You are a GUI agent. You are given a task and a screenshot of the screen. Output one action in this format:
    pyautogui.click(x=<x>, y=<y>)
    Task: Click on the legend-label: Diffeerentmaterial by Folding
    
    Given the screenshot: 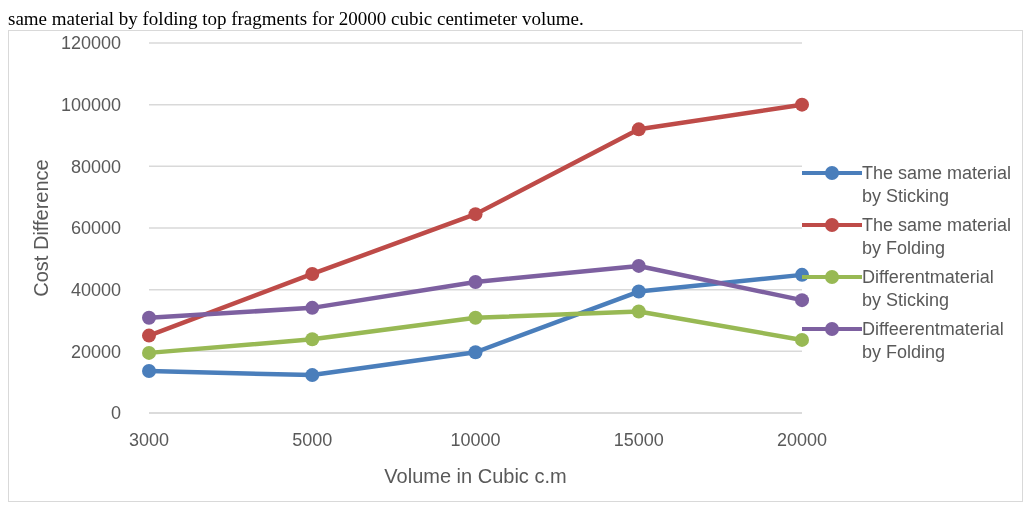 What is the action you would take?
    pyautogui.click(x=933, y=341)
    